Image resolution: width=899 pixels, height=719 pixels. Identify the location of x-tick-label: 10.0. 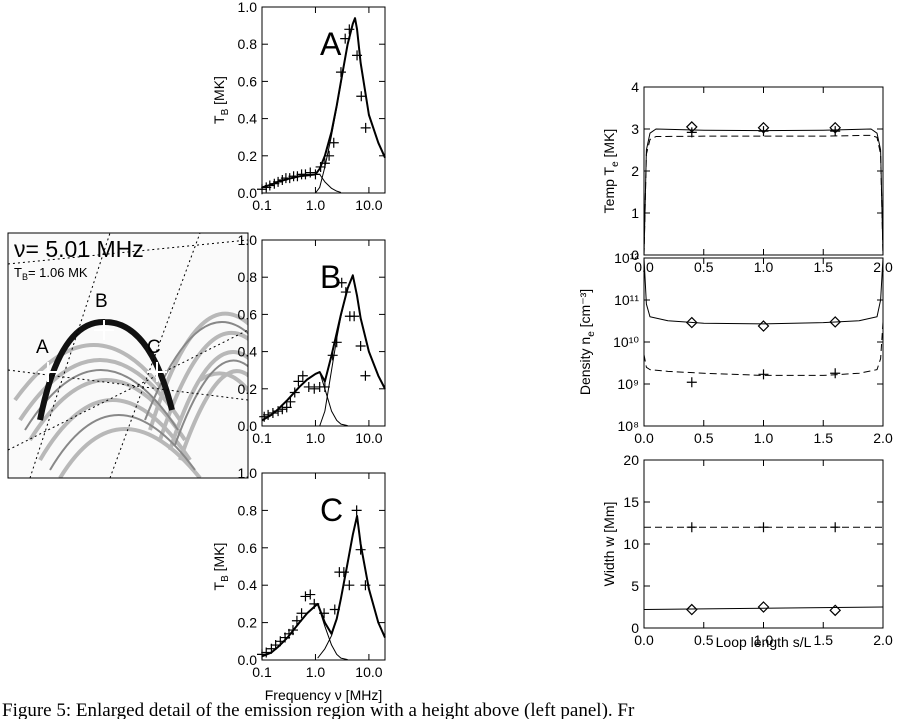
(368, 438).